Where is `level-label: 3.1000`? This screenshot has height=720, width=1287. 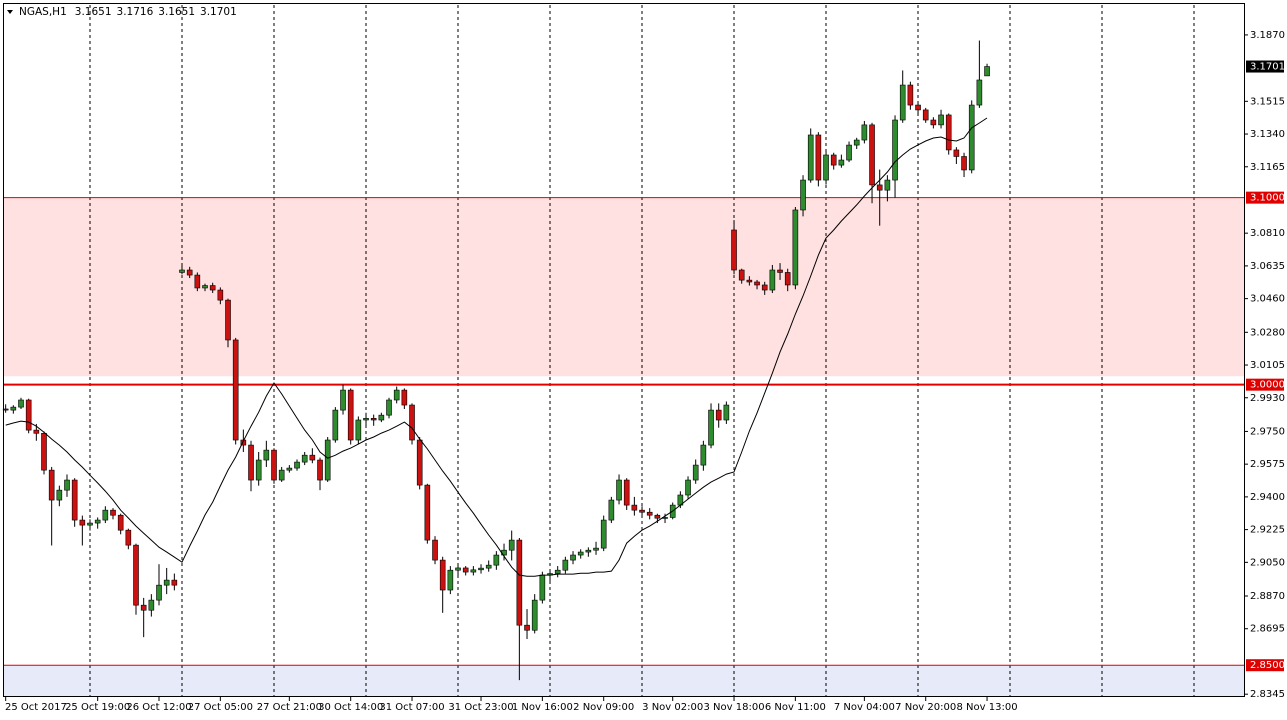 level-label: 3.1000 is located at coordinates (1267, 198).